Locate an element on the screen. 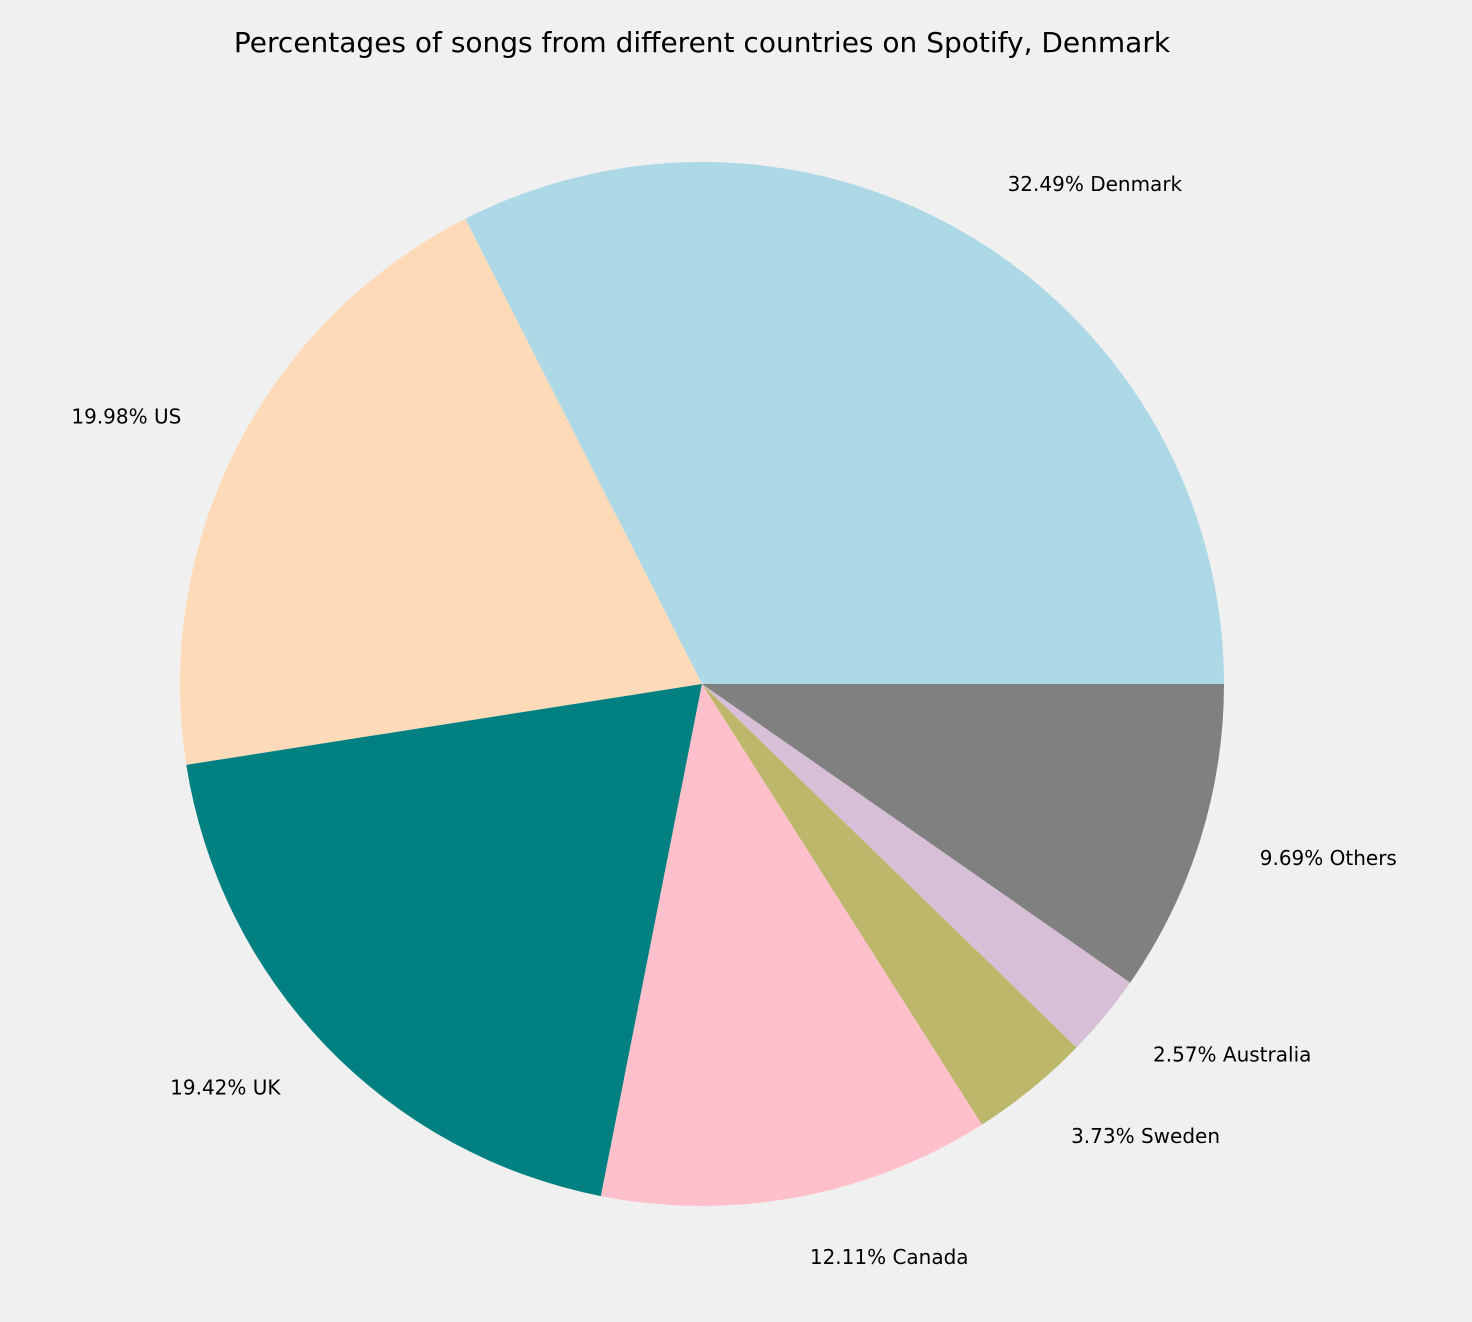  pie-slice-us is located at coordinates (441, 491).